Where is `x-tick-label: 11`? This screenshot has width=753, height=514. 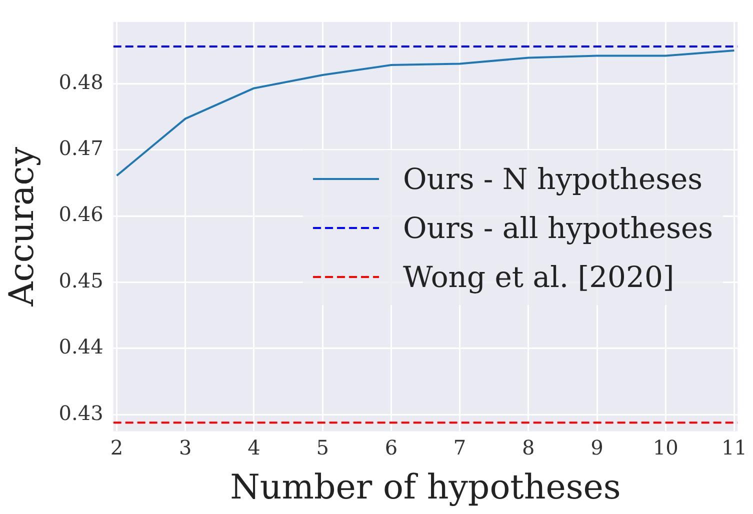
x-tick-label: 11 is located at coordinates (734, 447).